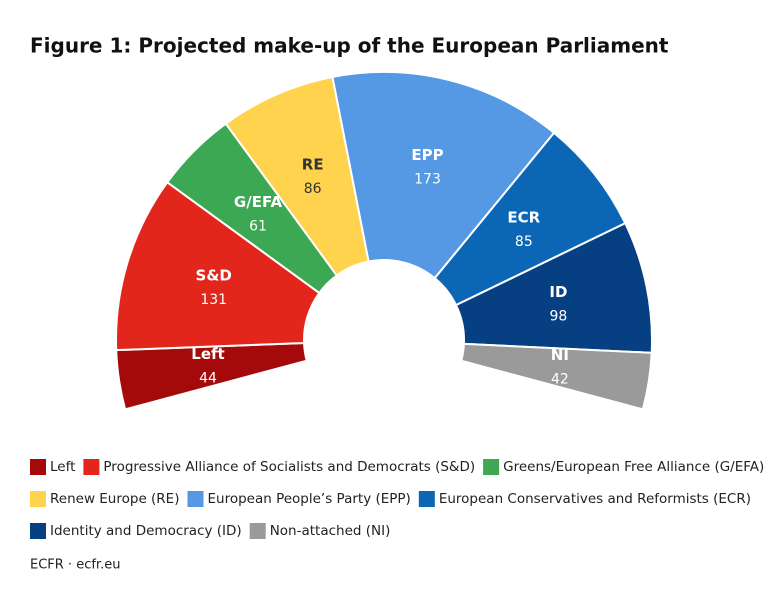  What do you see at coordinates (213, 300) in the screenshot?
I see `segment-value: 131` at bounding box center [213, 300].